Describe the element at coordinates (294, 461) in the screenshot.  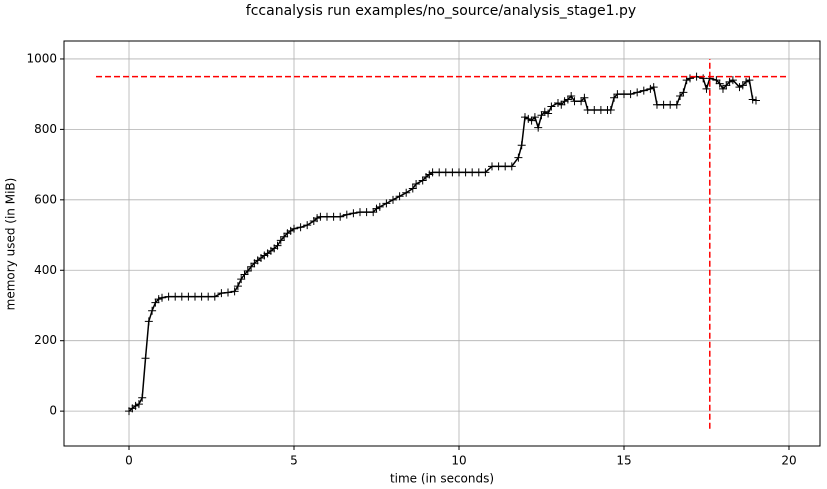
I see `x-tick-label: 5` at that location.